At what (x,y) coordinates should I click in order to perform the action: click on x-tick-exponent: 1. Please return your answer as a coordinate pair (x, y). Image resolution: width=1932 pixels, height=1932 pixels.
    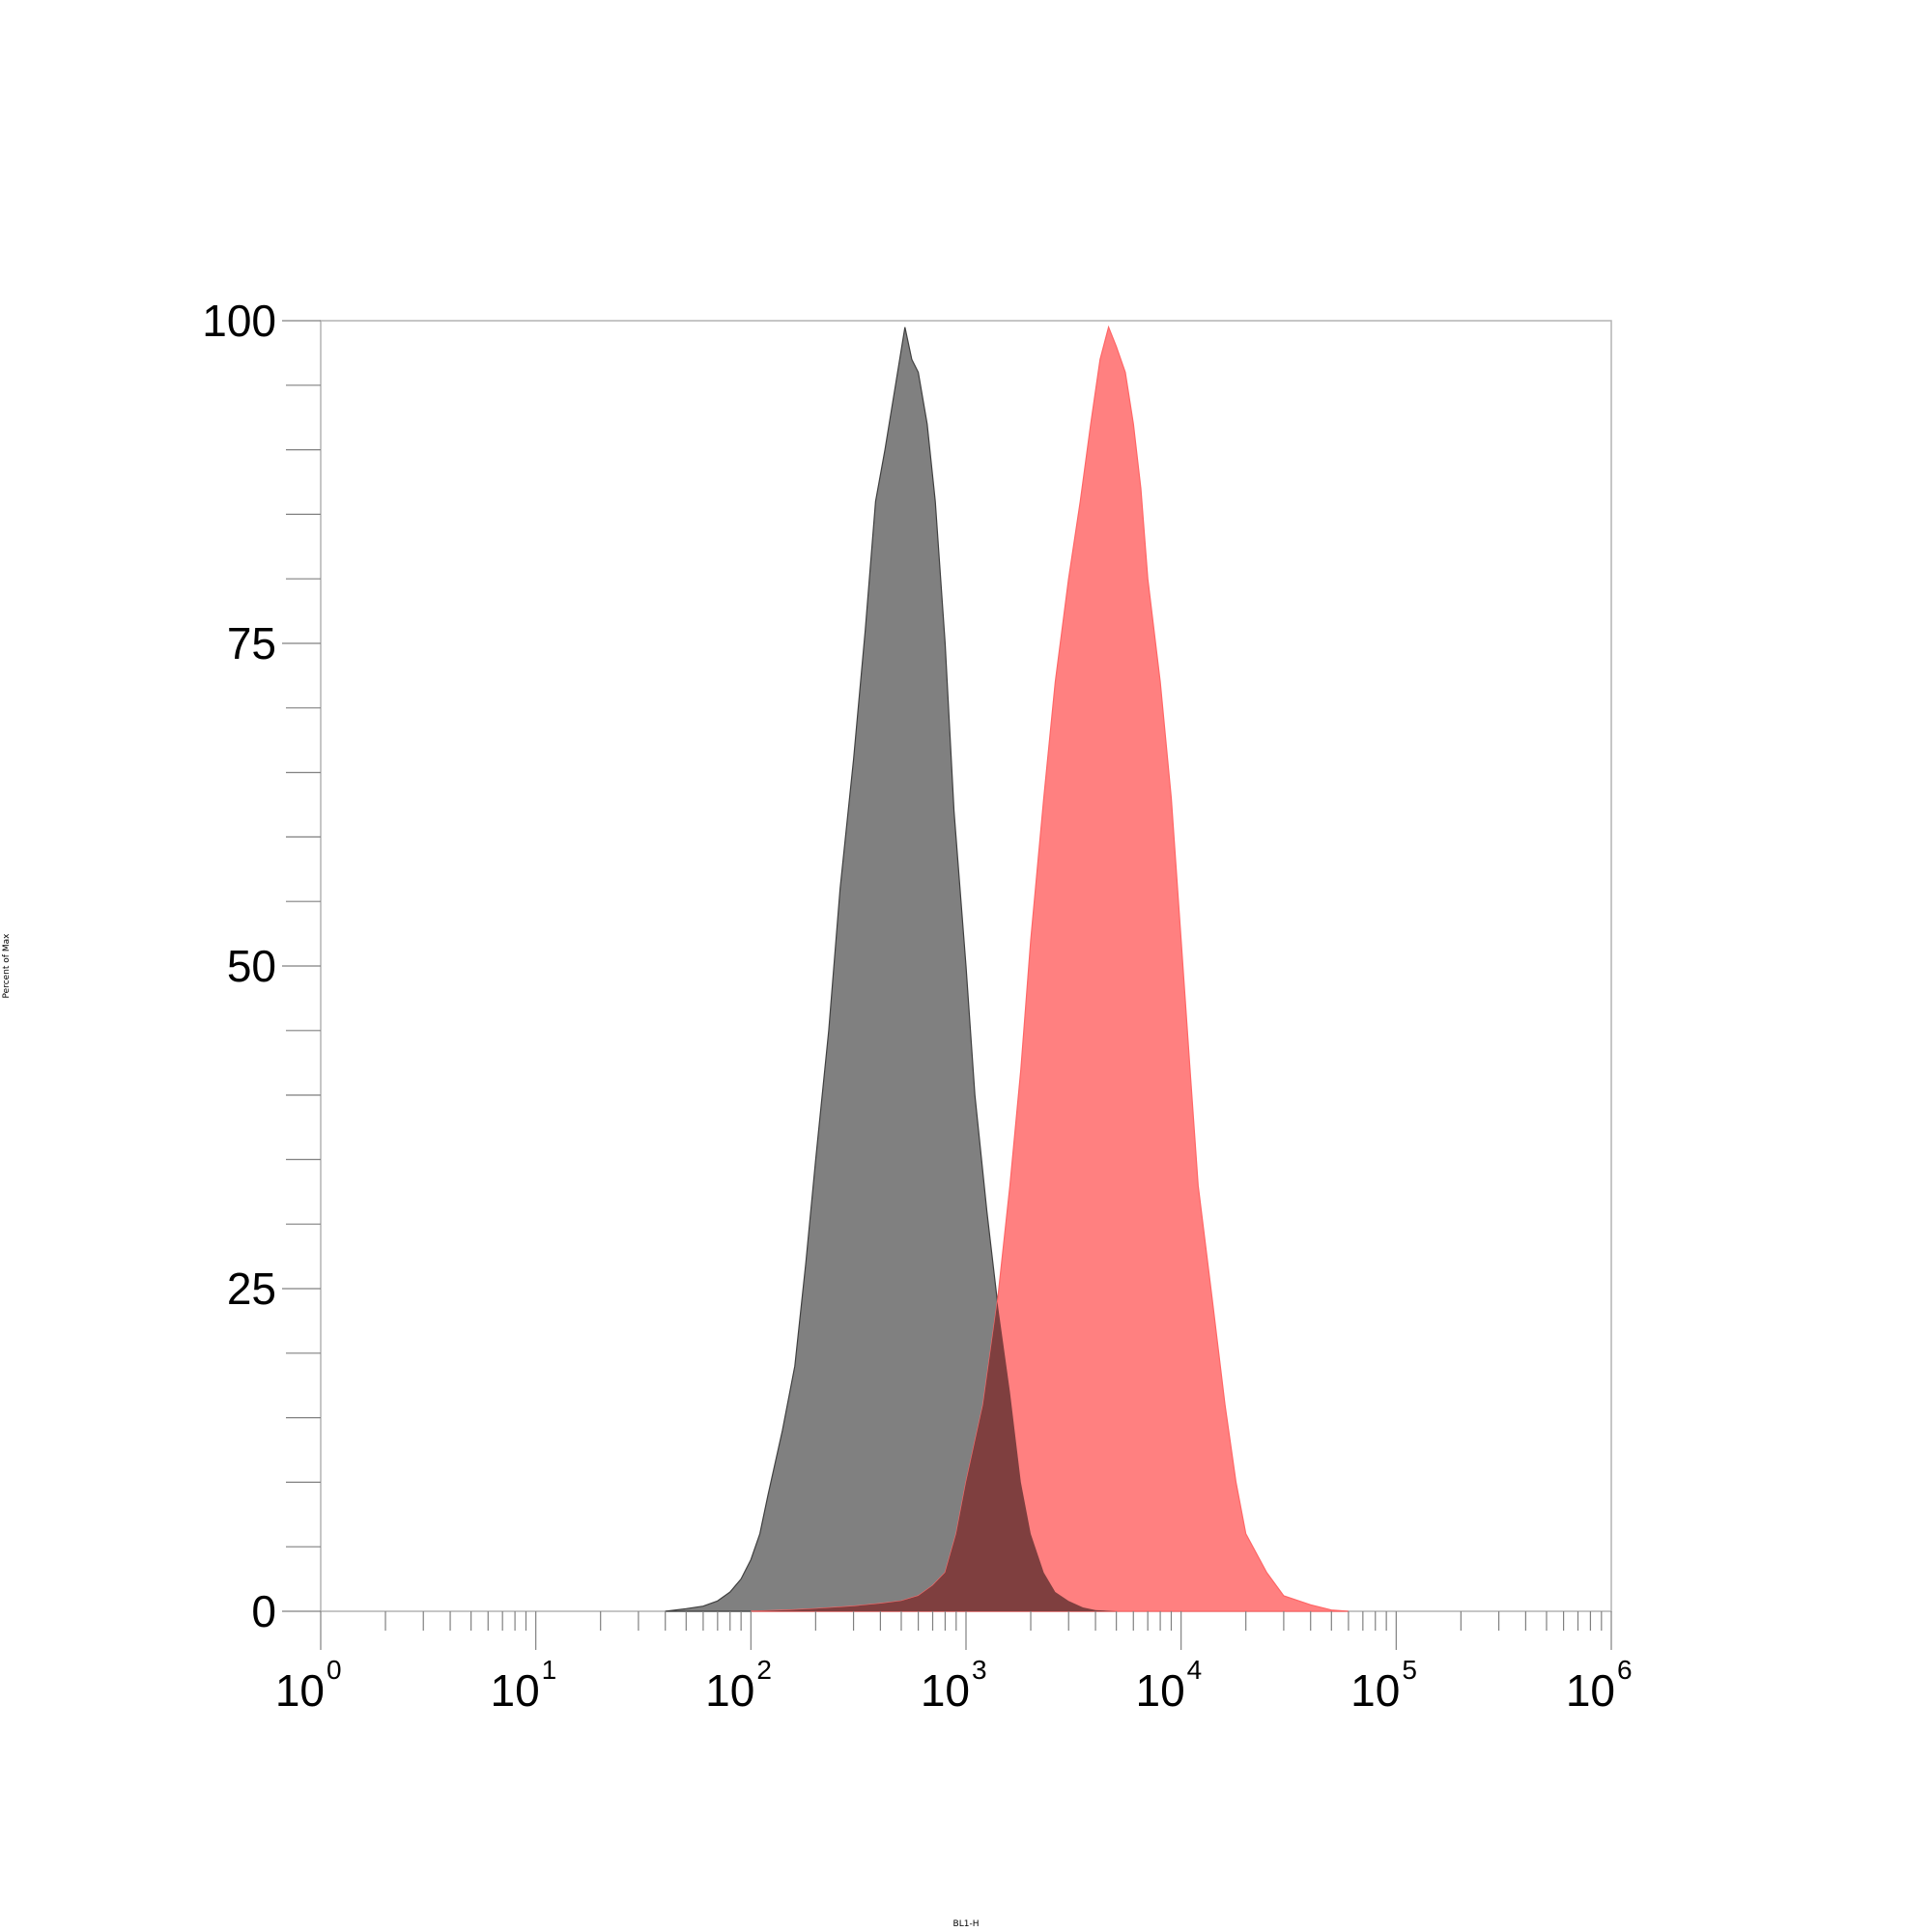
    Looking at the image, I should click on (549, 1670).